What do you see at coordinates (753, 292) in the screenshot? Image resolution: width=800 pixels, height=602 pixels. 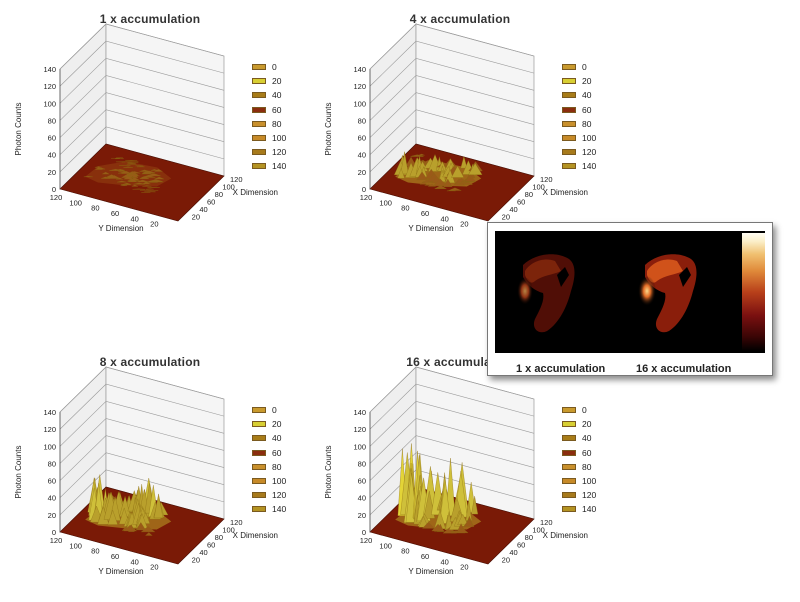 I see `colorbar` at bounding box center [753, 292].